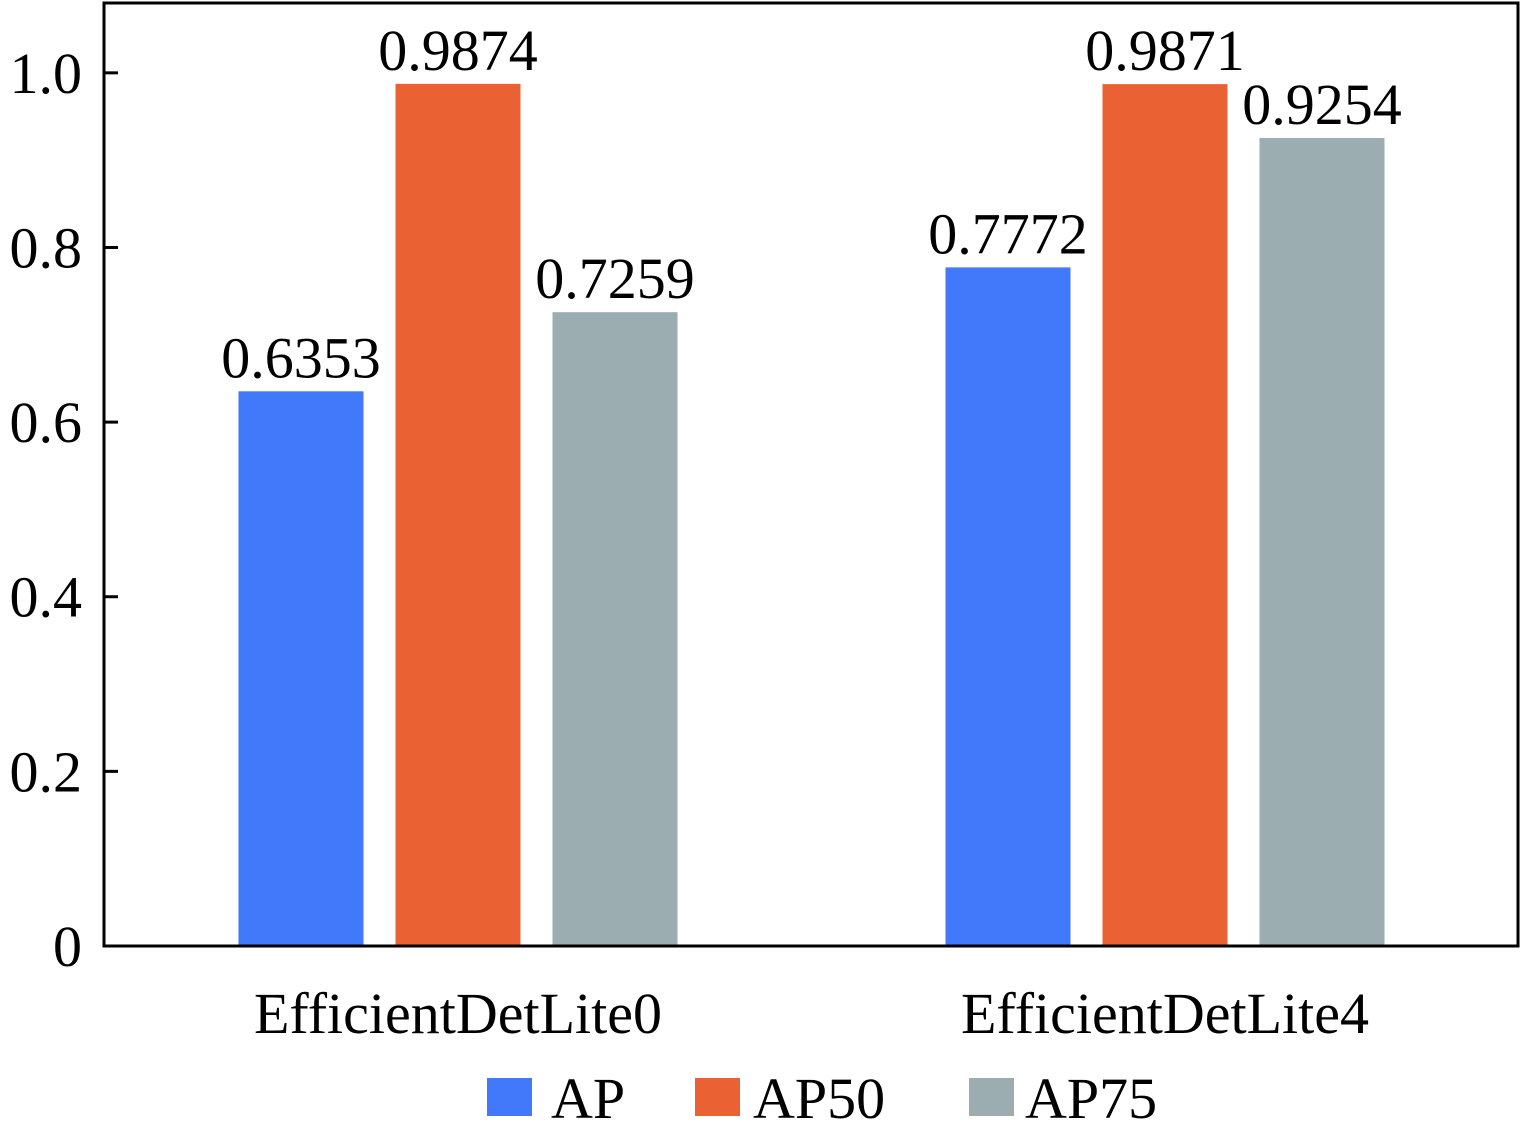 This screenshot has height=1126, width=1522. I want to click on y-tick-label-3: 0.6, so click(46, 422).